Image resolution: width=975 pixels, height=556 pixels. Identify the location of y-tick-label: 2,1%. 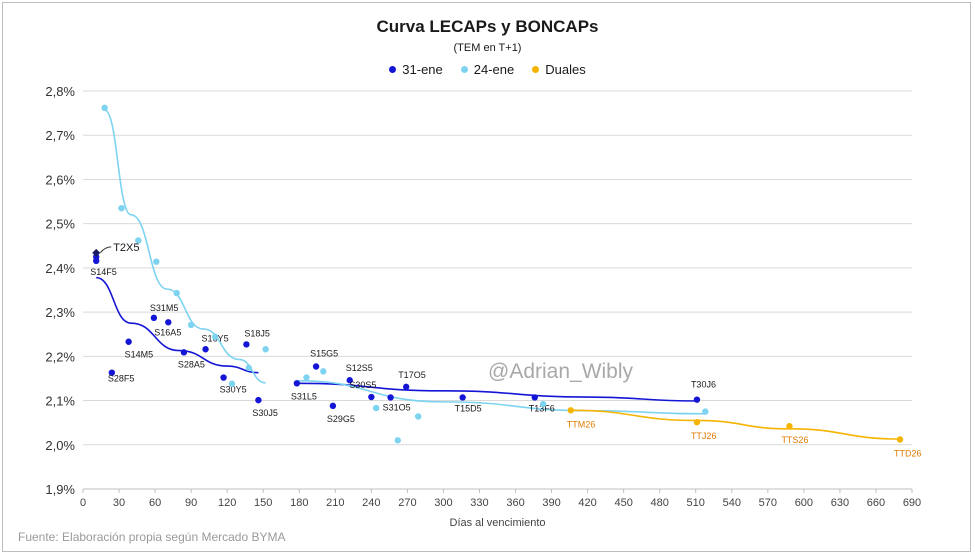
(60, 401).